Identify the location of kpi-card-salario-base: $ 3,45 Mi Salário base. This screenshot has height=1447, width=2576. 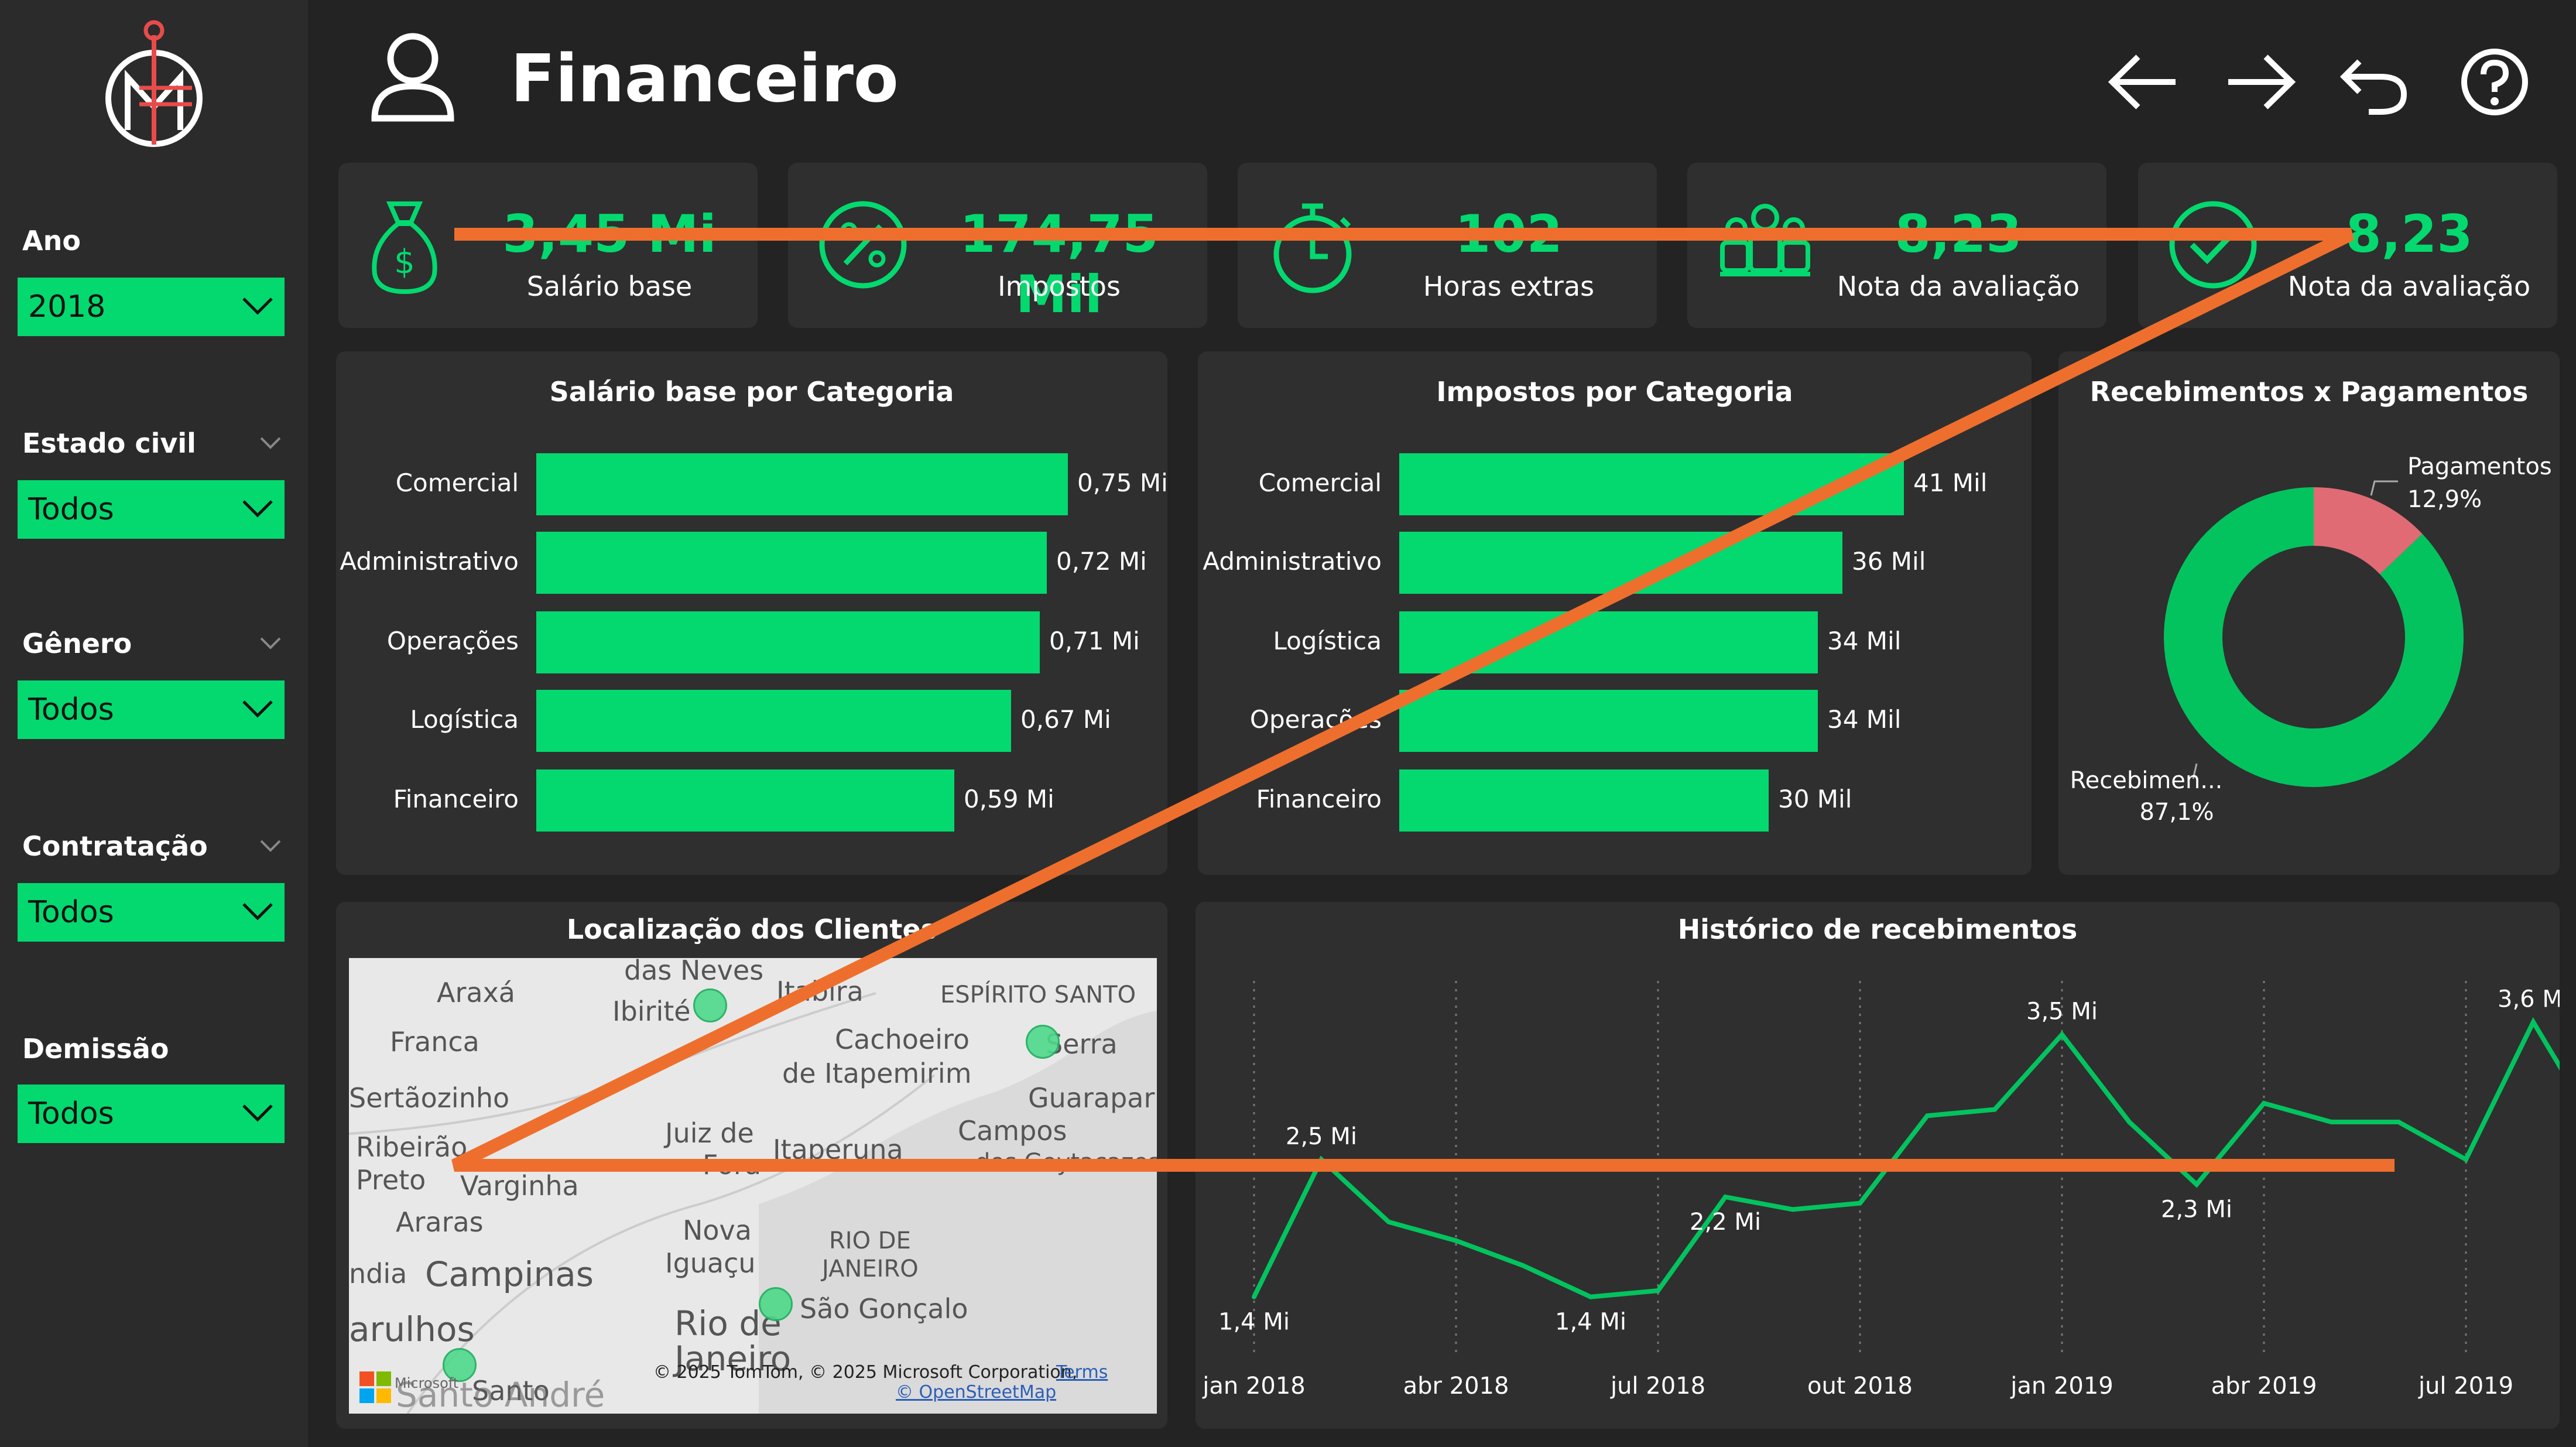
(548, 245).